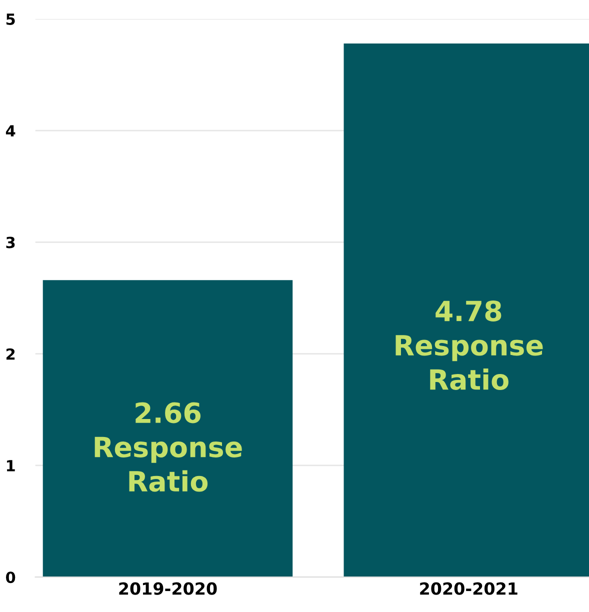 Image resolution: width=589 pixels, height=612 pixels. What do you see at coordinates (168, 447) in the screenshot?
I see `data-label: 2.66 Response Ratio` at bounding box center [168, 447].